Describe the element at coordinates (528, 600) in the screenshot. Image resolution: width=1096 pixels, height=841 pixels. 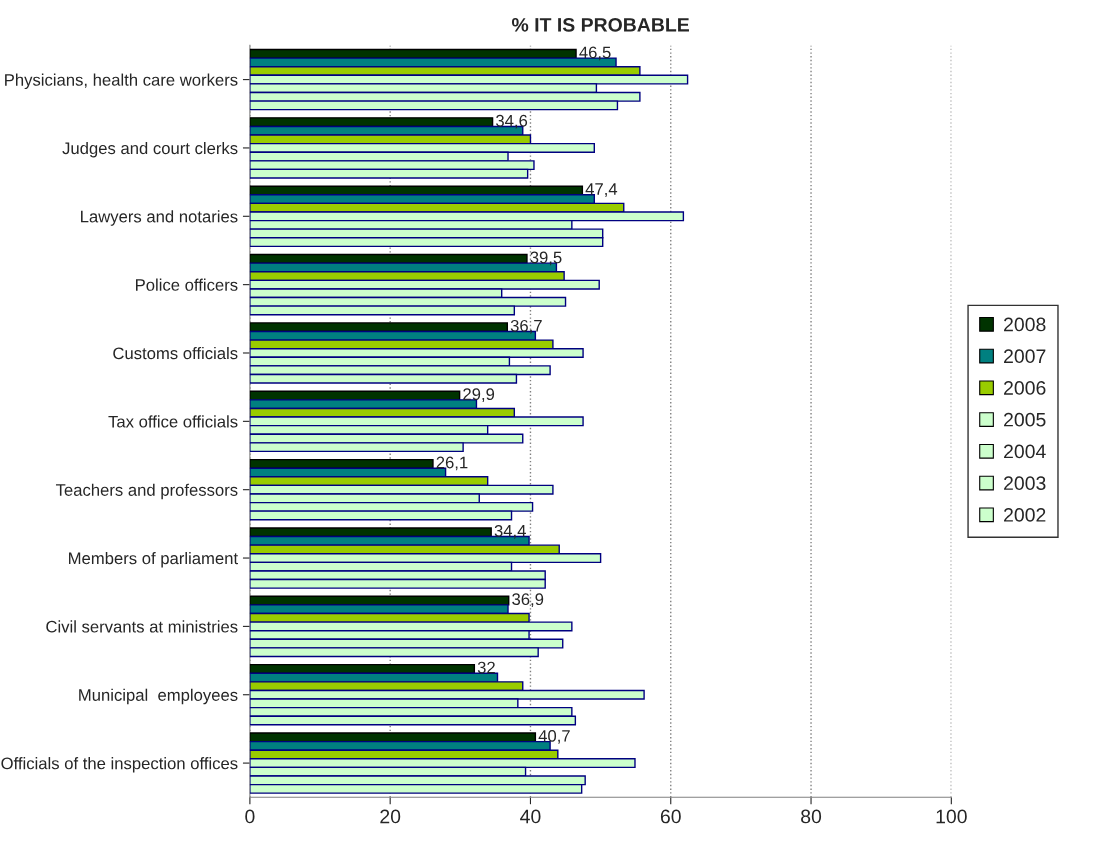
I see `data-label: 36,9` at that location.